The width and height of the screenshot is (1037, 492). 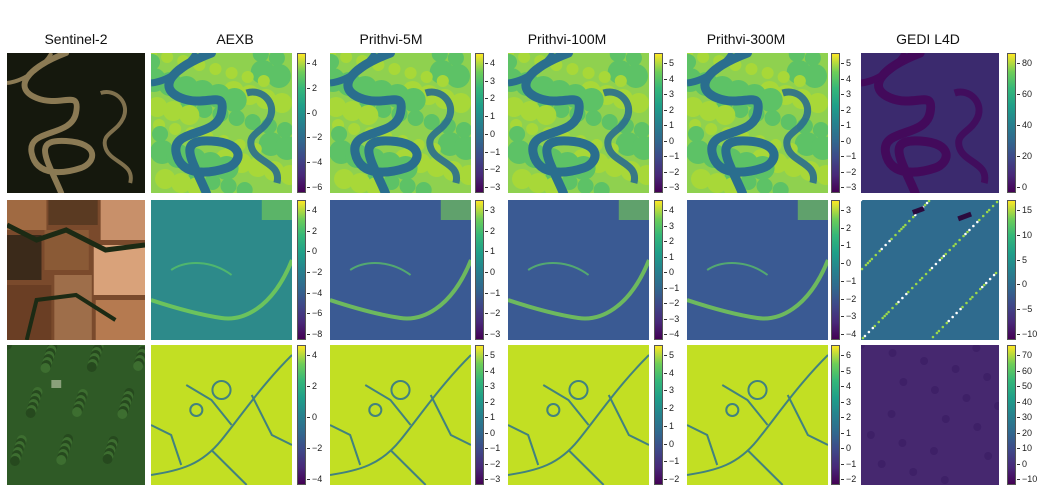 I want to click on panel-river-prithvi-100m, so click(x=578, y=123).